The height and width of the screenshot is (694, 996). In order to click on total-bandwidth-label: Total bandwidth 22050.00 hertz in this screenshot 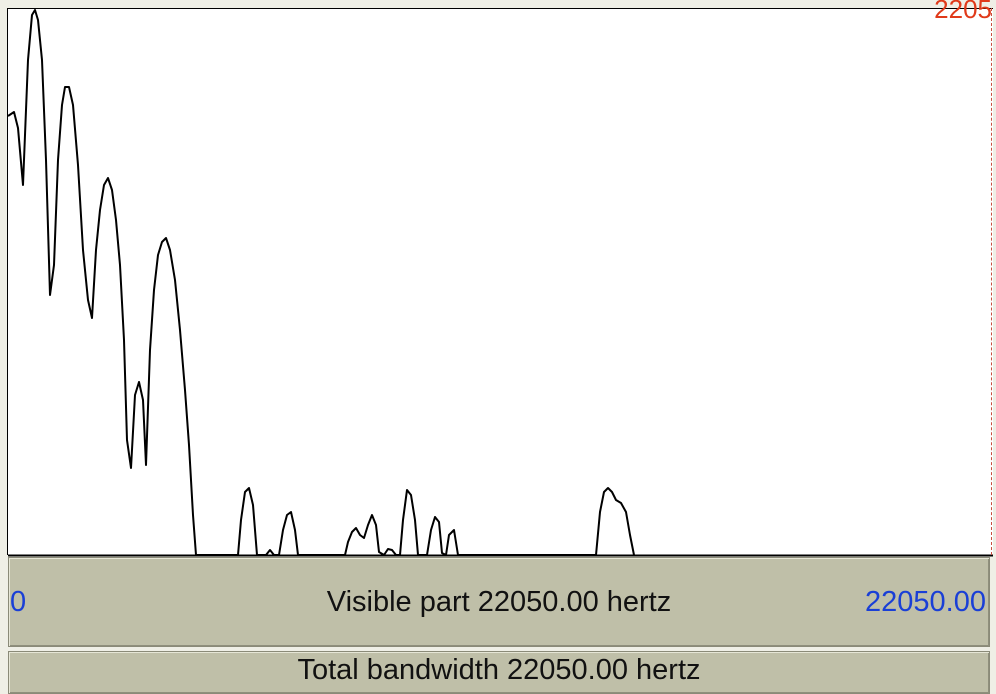, I will do `click(499, 670)`.